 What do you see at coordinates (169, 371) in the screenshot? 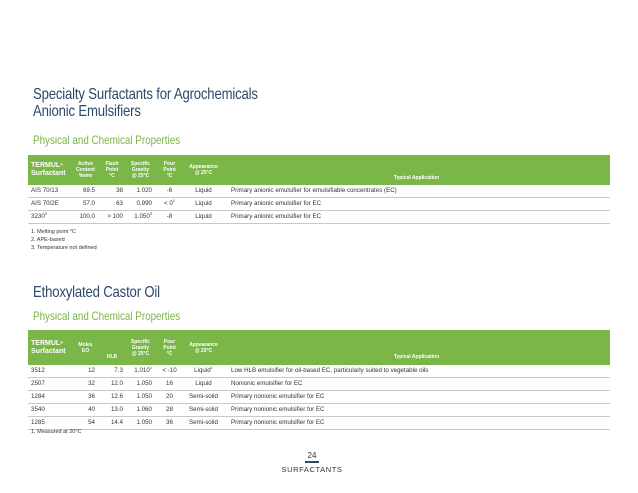
I see `cell-pour: < -10` at bounding box center [169, 371].